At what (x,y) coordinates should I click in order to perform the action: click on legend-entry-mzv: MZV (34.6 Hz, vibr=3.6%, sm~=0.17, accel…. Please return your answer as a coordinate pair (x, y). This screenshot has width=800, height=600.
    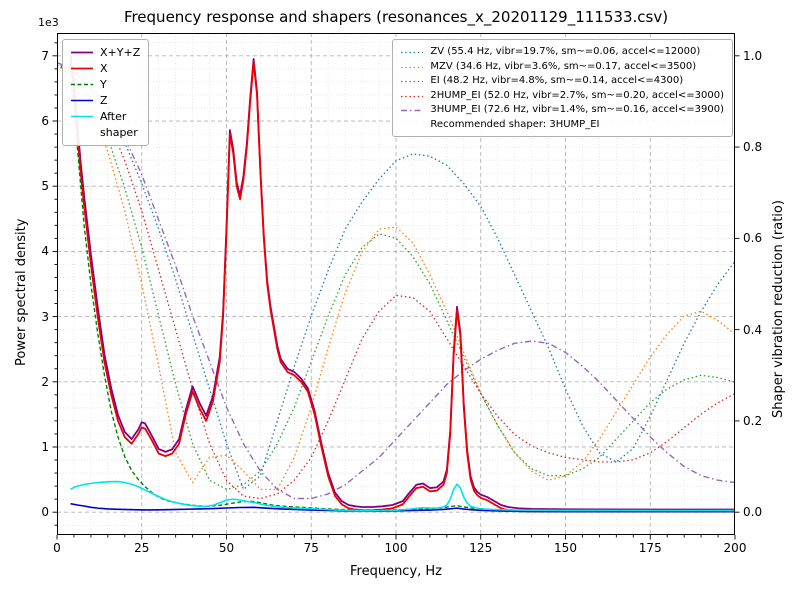
    Looking at the image, I should click on (562, 67).